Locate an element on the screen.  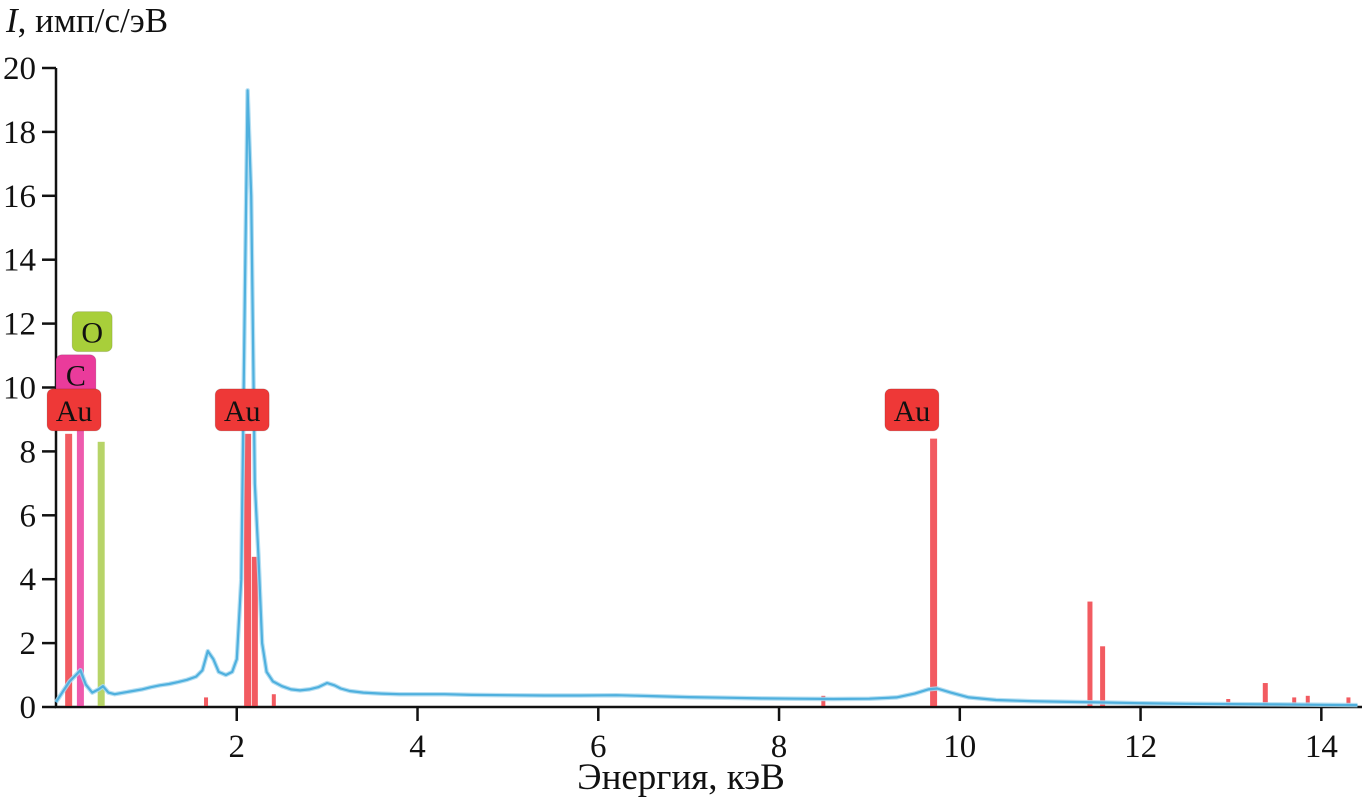
y-tick-label: 16 is located at coordinates (19, 197).